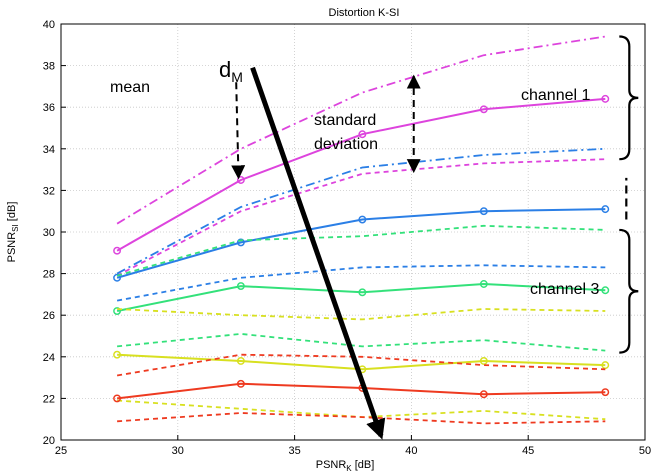 The image size is (661, 475). What do you see at coordinates (15, 228) in the screenshot?
I see `y-axis-label-sub: SI` at bounding box center [15, 228].